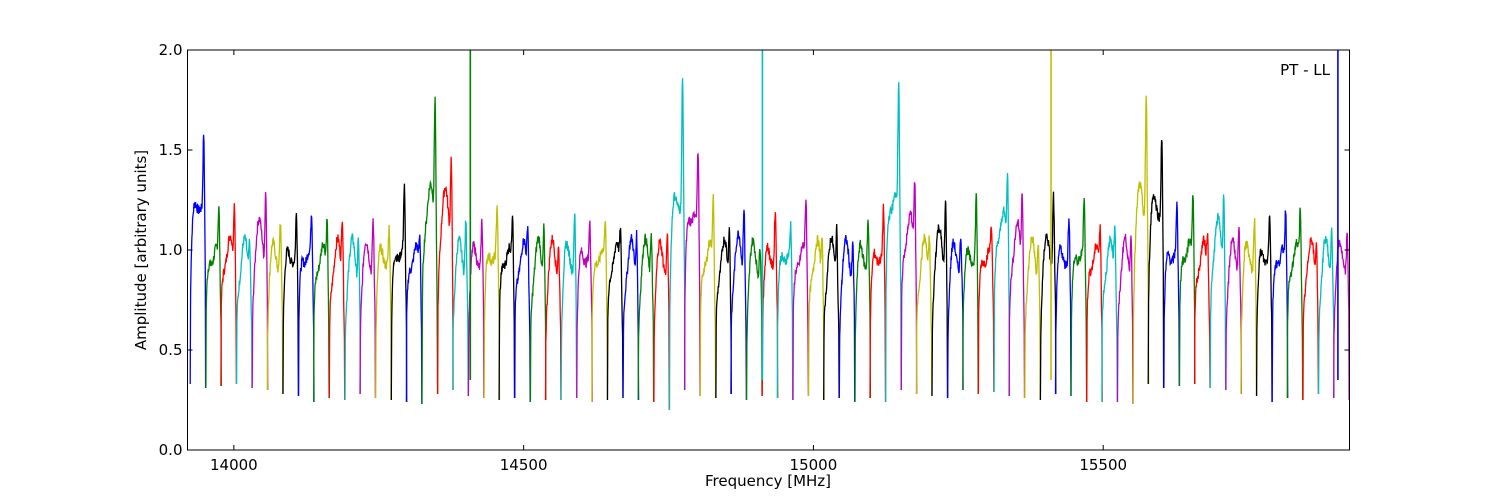 The image size is (1500, 504). Describe the element at coordinates (171, 150) in the screenshot. I see `y-tick-label: 1.5` at that location.